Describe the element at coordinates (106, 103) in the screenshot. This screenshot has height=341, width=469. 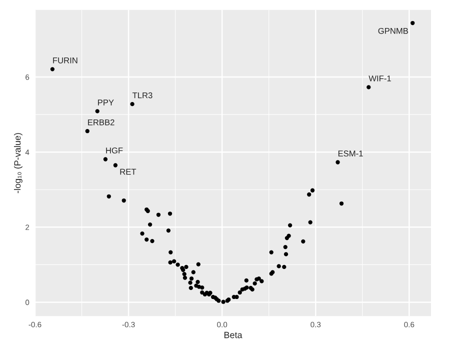
I see `annotation: PPY` at that location.